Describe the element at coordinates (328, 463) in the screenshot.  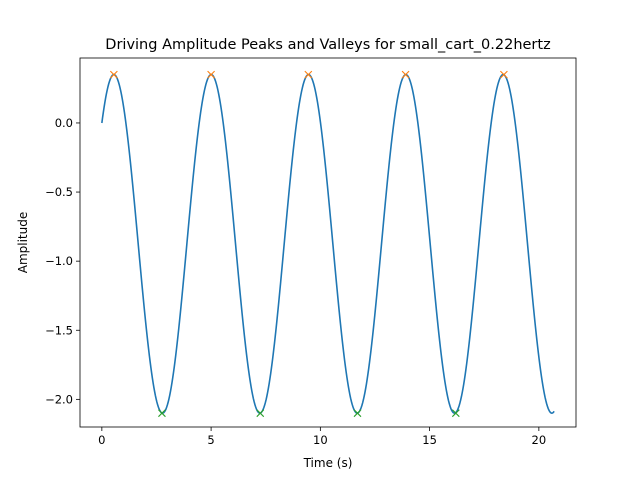
I see `x-axis-label: Time (s)` at that location.